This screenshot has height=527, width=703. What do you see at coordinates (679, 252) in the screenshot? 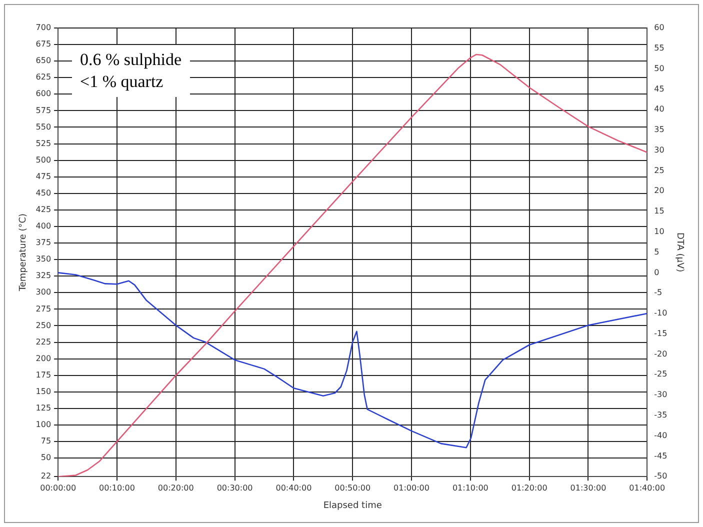
I see `y2-axis-title: DTA (μV)` at bounding box center [679, 252].